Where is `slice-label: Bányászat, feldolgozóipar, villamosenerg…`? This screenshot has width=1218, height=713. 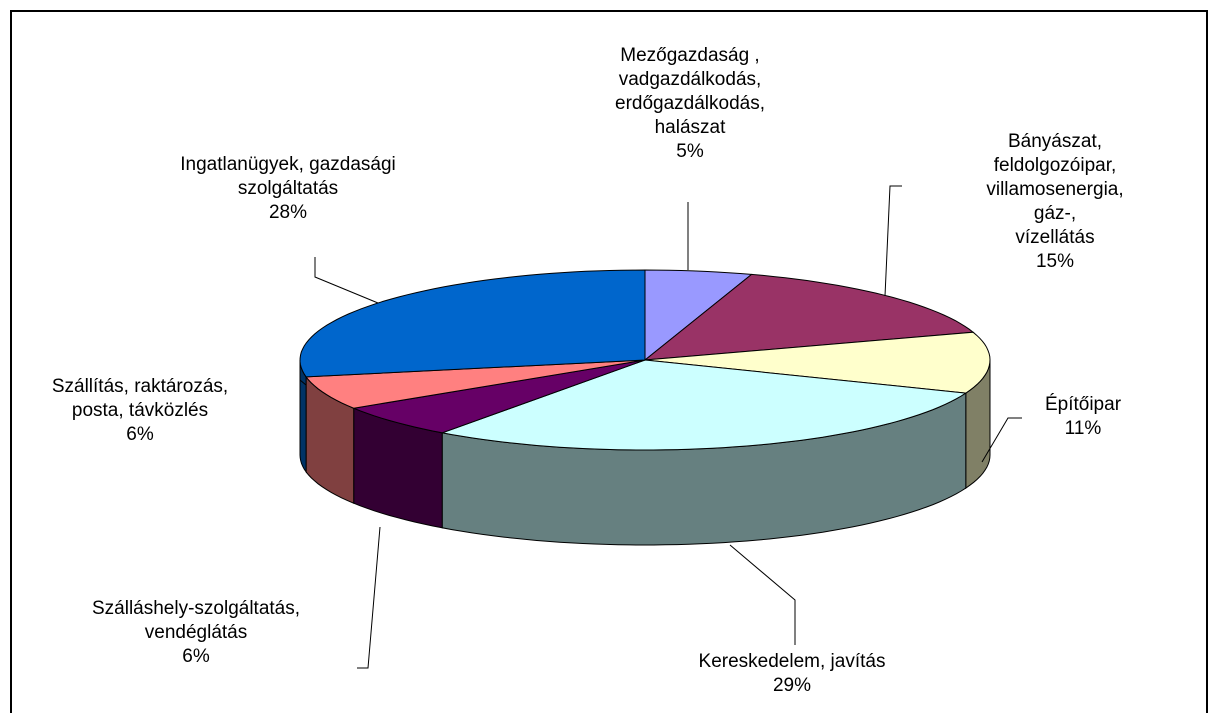
slice-label: Bányászat, feldolgozóipar, villamosenerg… is located at coordinates (1055, 202).